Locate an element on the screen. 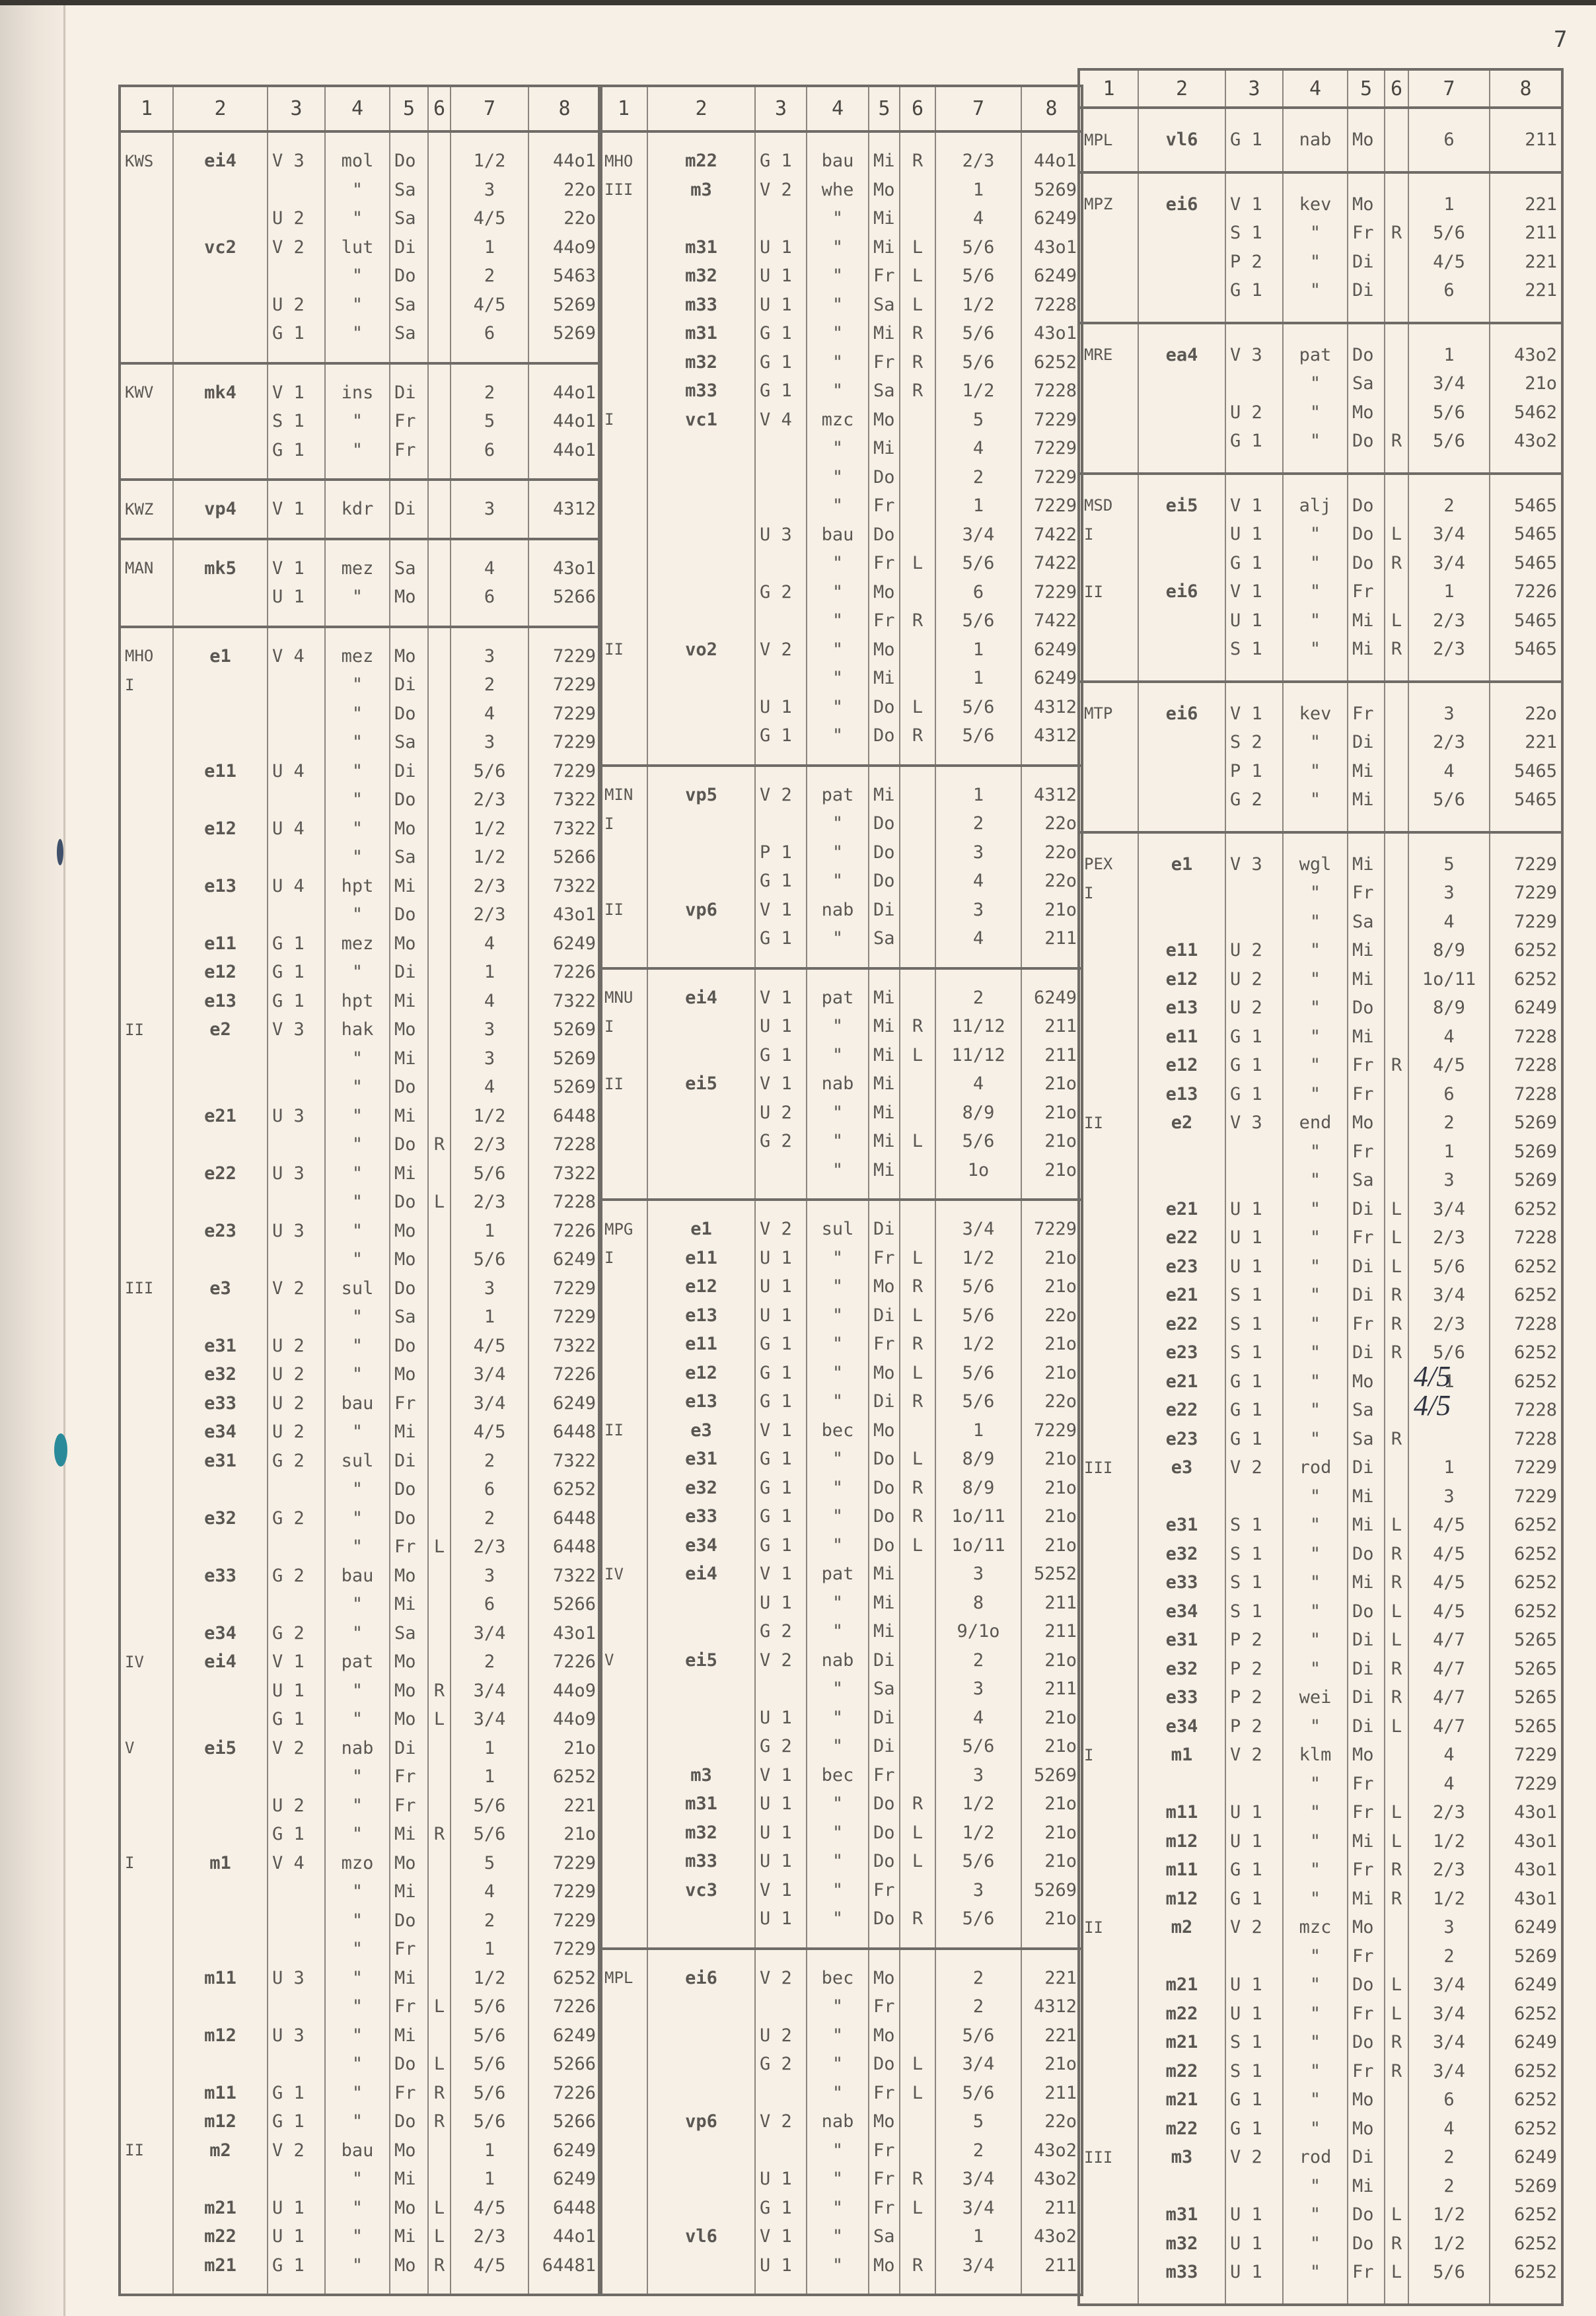  page-binding-edge is located at coordinates (33, 1158).